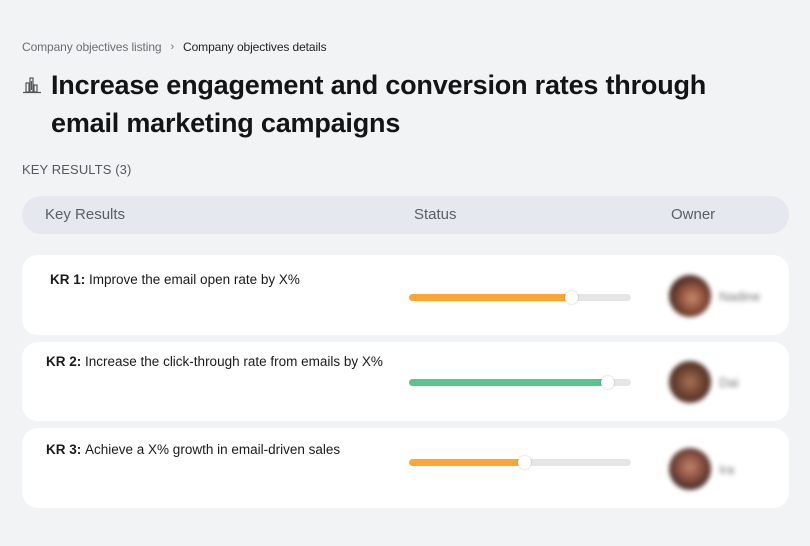 Image resolution: width=810 pixels, height=546 pixels. I want to click on table-header: Key Results Status Owner, so click(405, 215).